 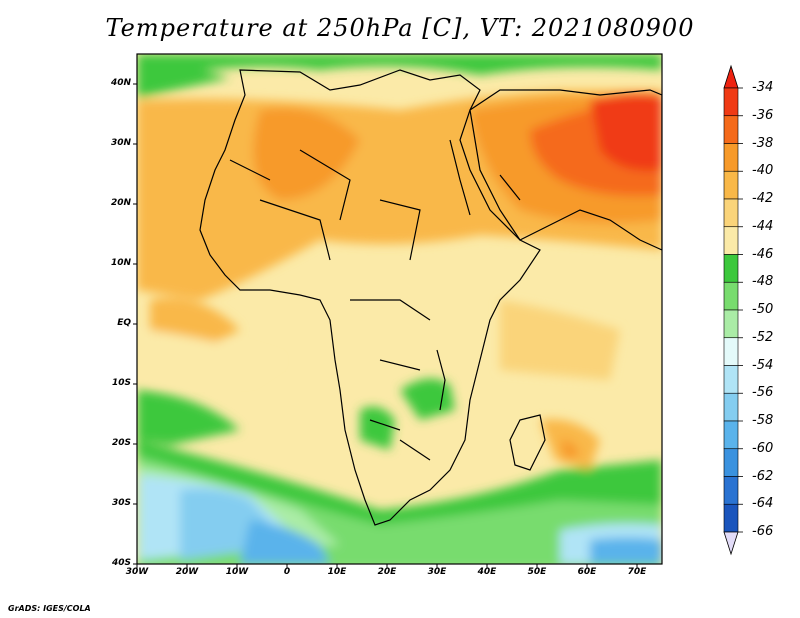 I want to click on colorbar-tick-label: -34, so click(x=763, y=87).